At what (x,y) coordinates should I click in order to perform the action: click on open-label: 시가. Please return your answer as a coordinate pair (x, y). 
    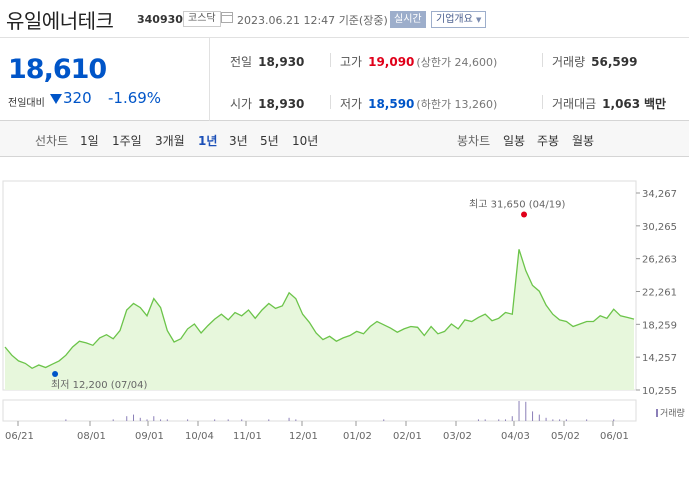
    Looking at the image, I should click on (241, 104).